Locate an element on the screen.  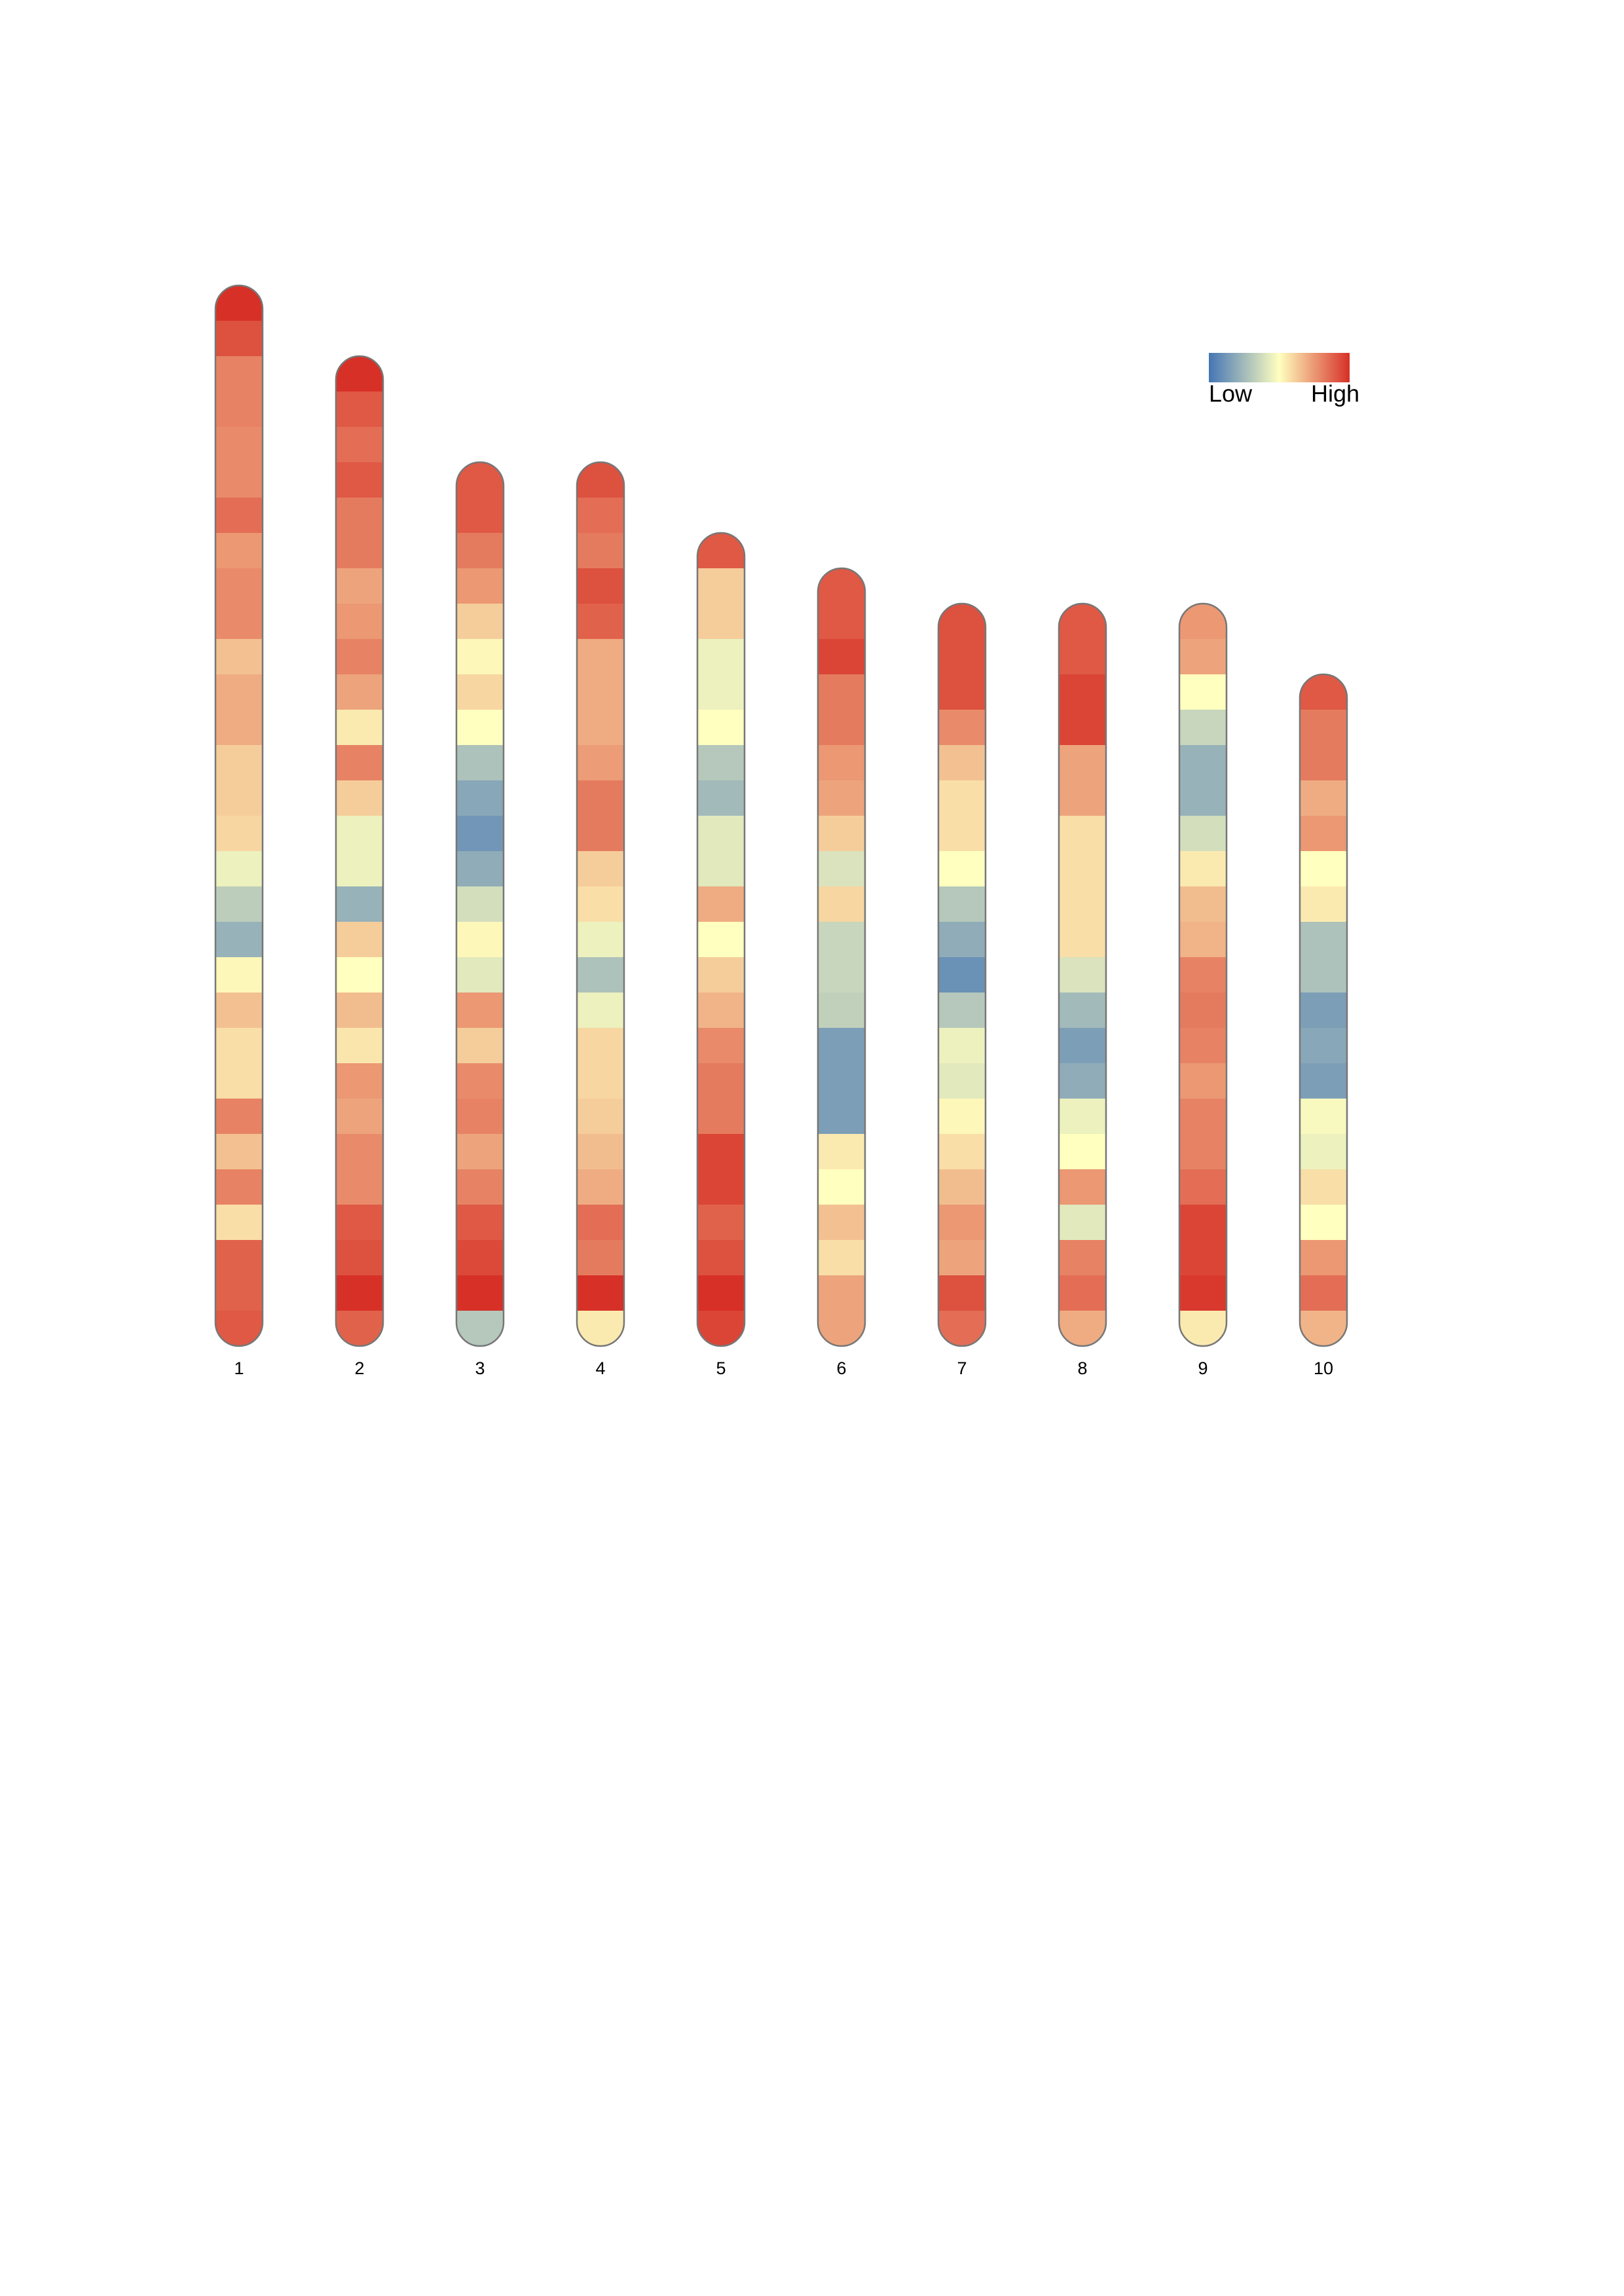
chromosome-label: 10 is located at coordinates (1323, 1368).